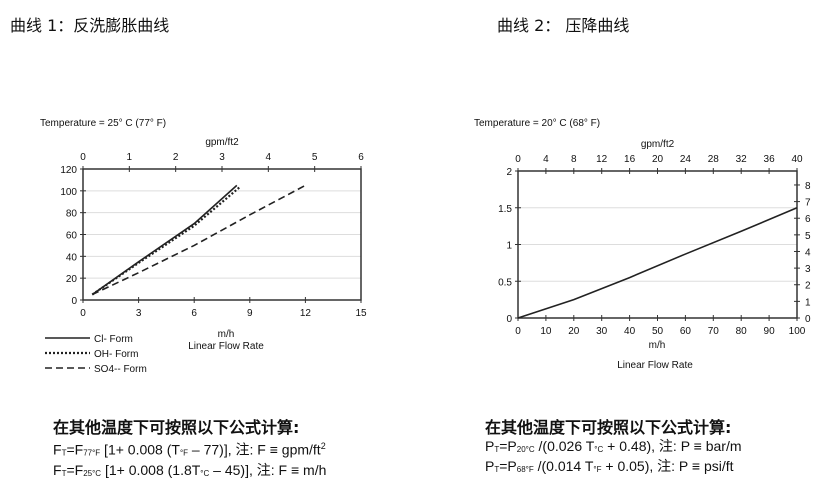 Image resolution: width=823 pixels, height=485 pixels. Describe the element at coordinates (68, 192) in the screenshot. I see `y-tick-label: 100` at that location.